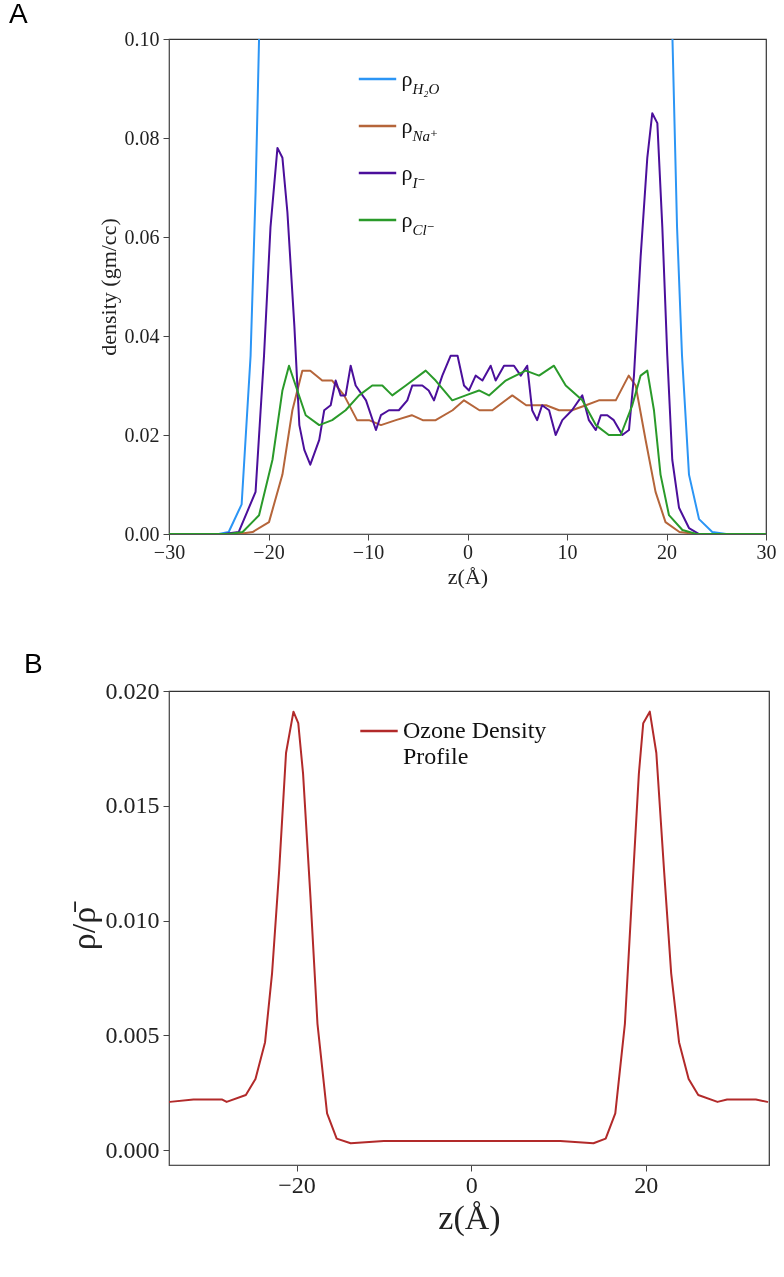 The image size is (784, 1277). What do you see at coordinates (419, 128) in the screenshot?
I see `legend-label: ρ$_{Na⁺}$` at bounding box center [419, 128].